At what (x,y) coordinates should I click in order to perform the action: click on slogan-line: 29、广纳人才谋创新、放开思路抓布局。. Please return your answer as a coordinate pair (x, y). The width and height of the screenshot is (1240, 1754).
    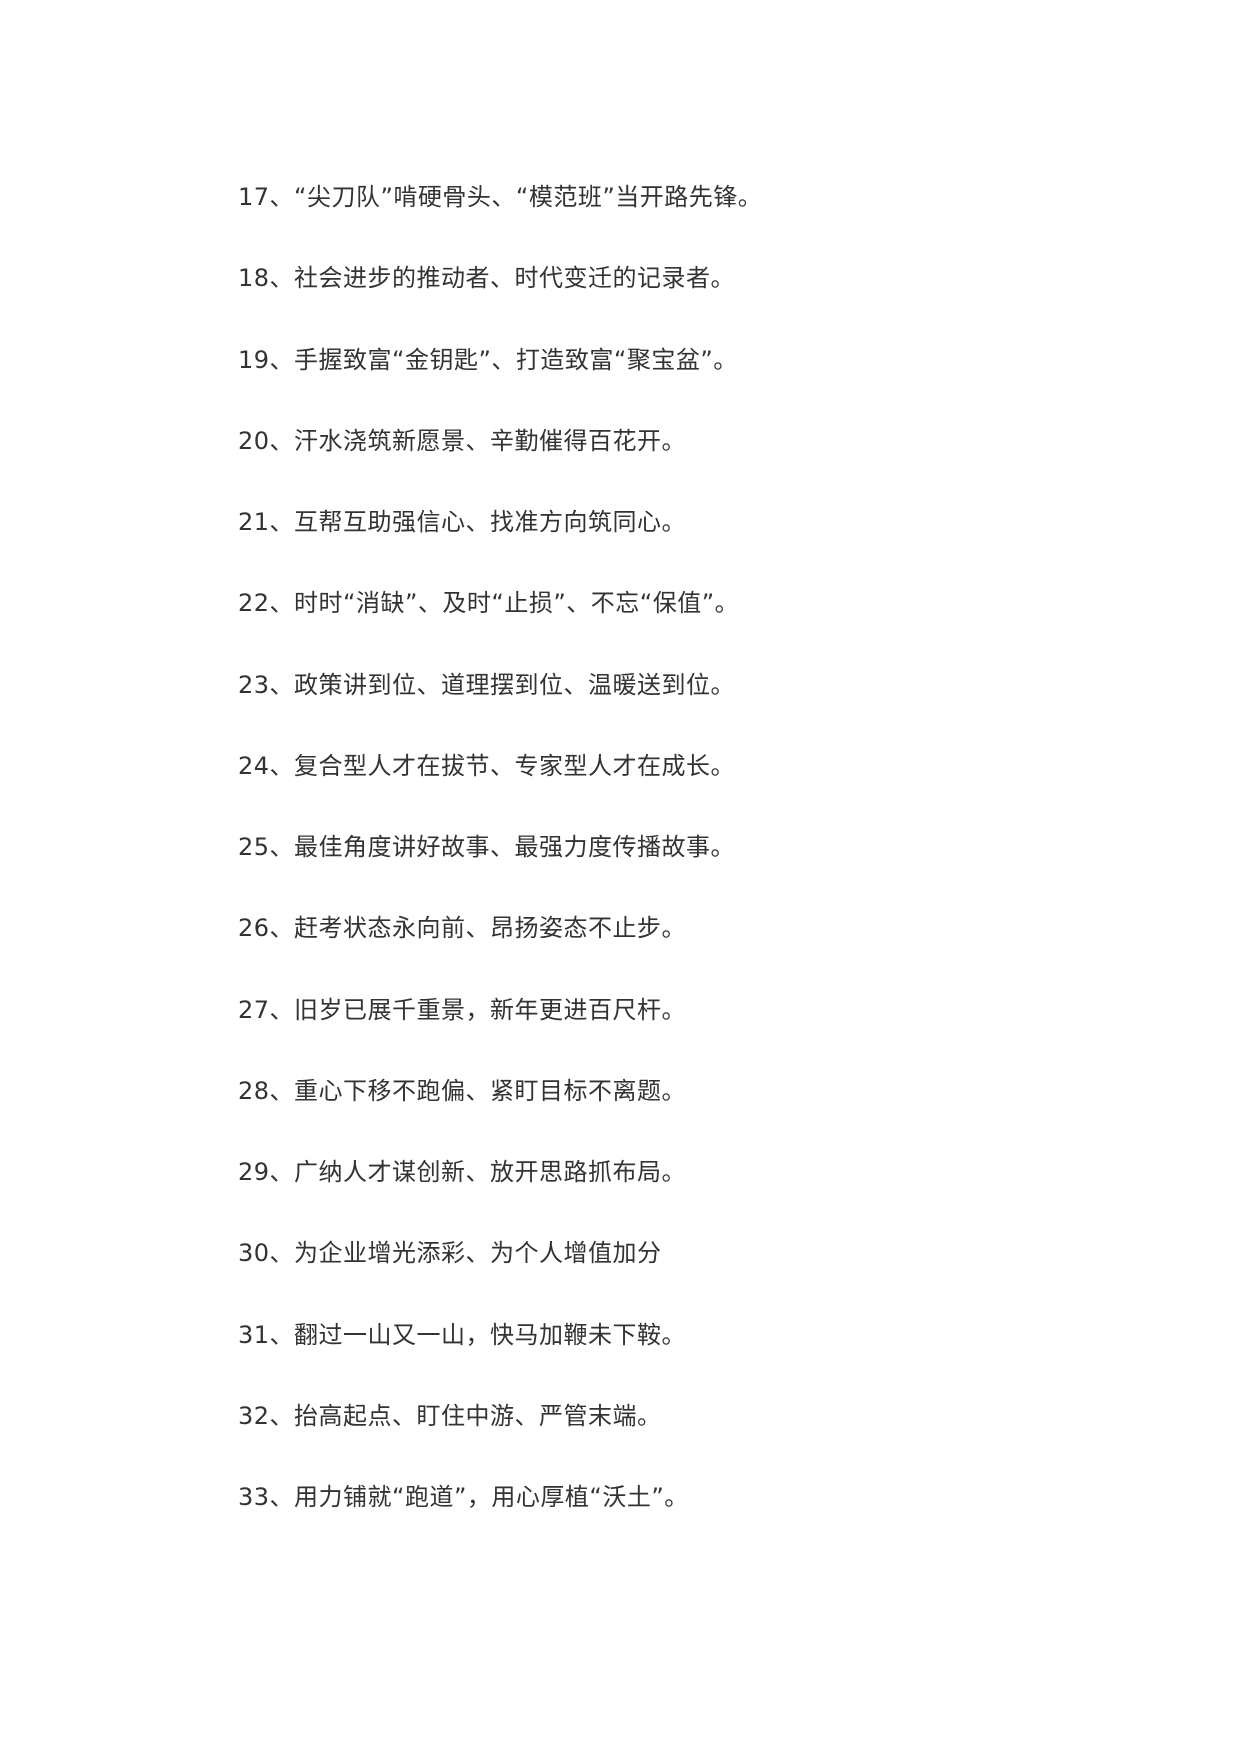
    Looking at the image, I should click on (462, 1172).